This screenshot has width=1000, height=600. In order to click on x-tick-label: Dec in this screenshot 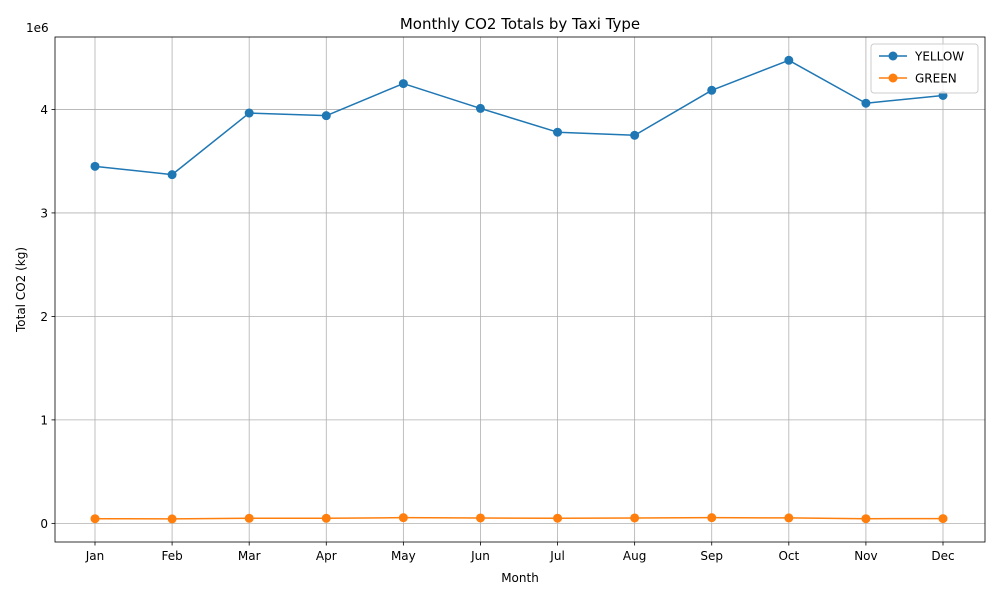, I will do `click(942, 556)`.